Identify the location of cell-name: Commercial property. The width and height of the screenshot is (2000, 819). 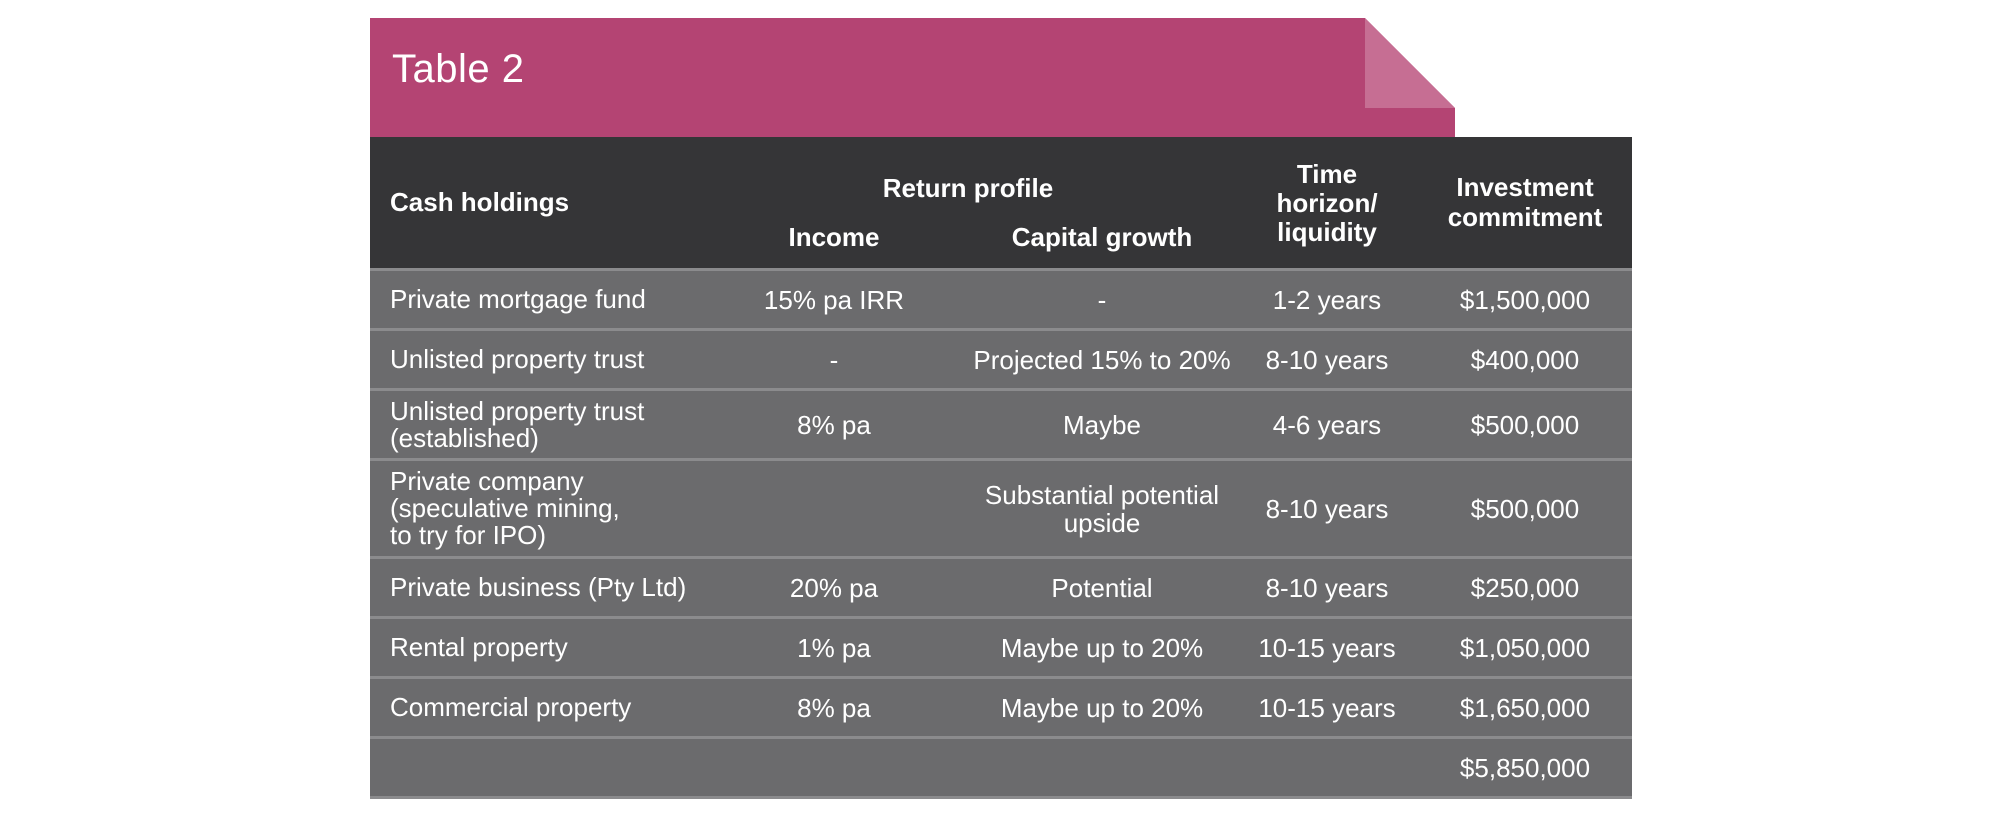
(535, 707).